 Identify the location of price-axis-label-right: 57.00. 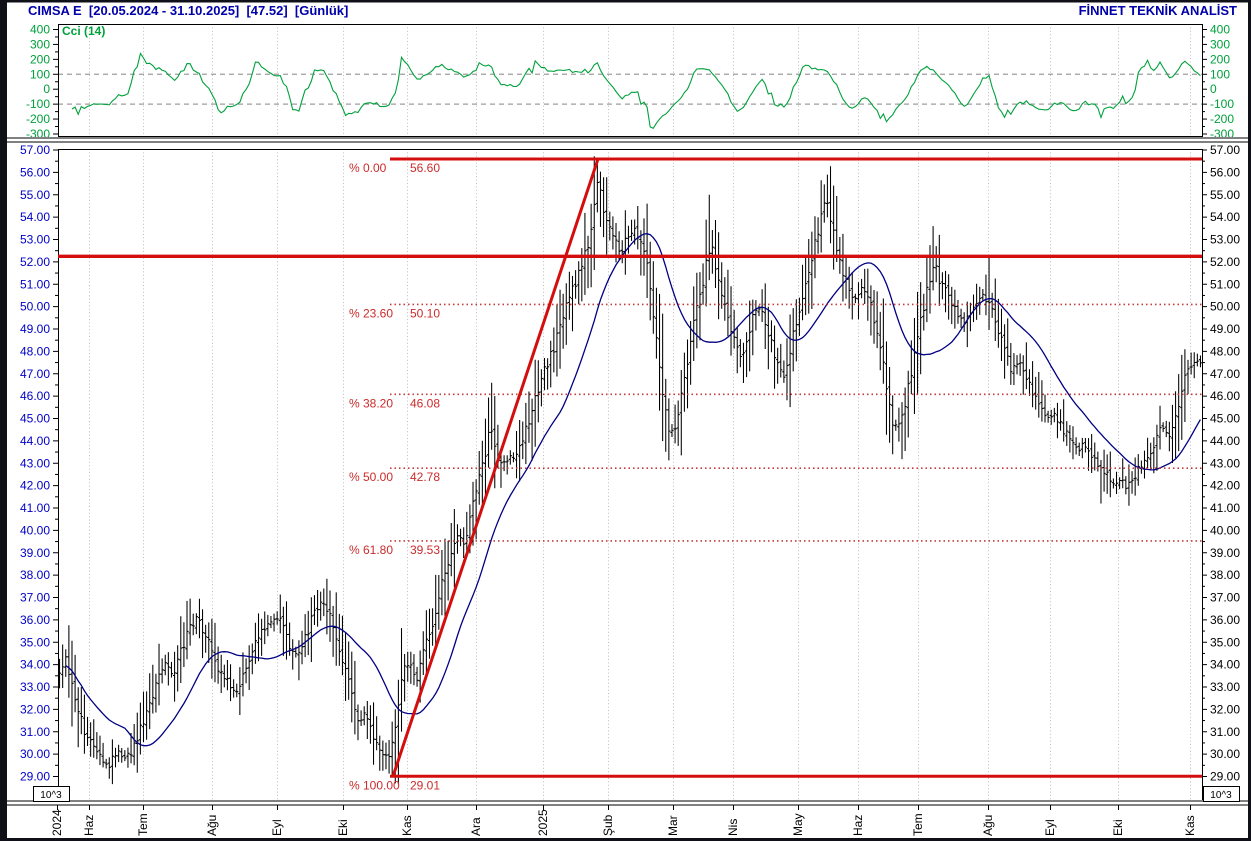
(1225, 150).